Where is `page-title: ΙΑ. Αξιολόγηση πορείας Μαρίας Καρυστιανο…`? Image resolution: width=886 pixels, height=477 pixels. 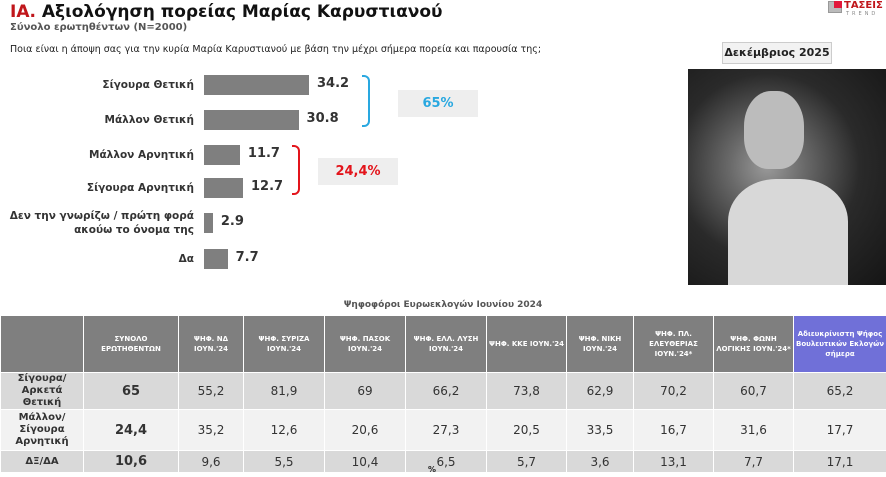 page-title: ΙΑ. Αξιολόγηση πορείας Μαρίας Καρυστιανο… is located at coordinates (226, 12).